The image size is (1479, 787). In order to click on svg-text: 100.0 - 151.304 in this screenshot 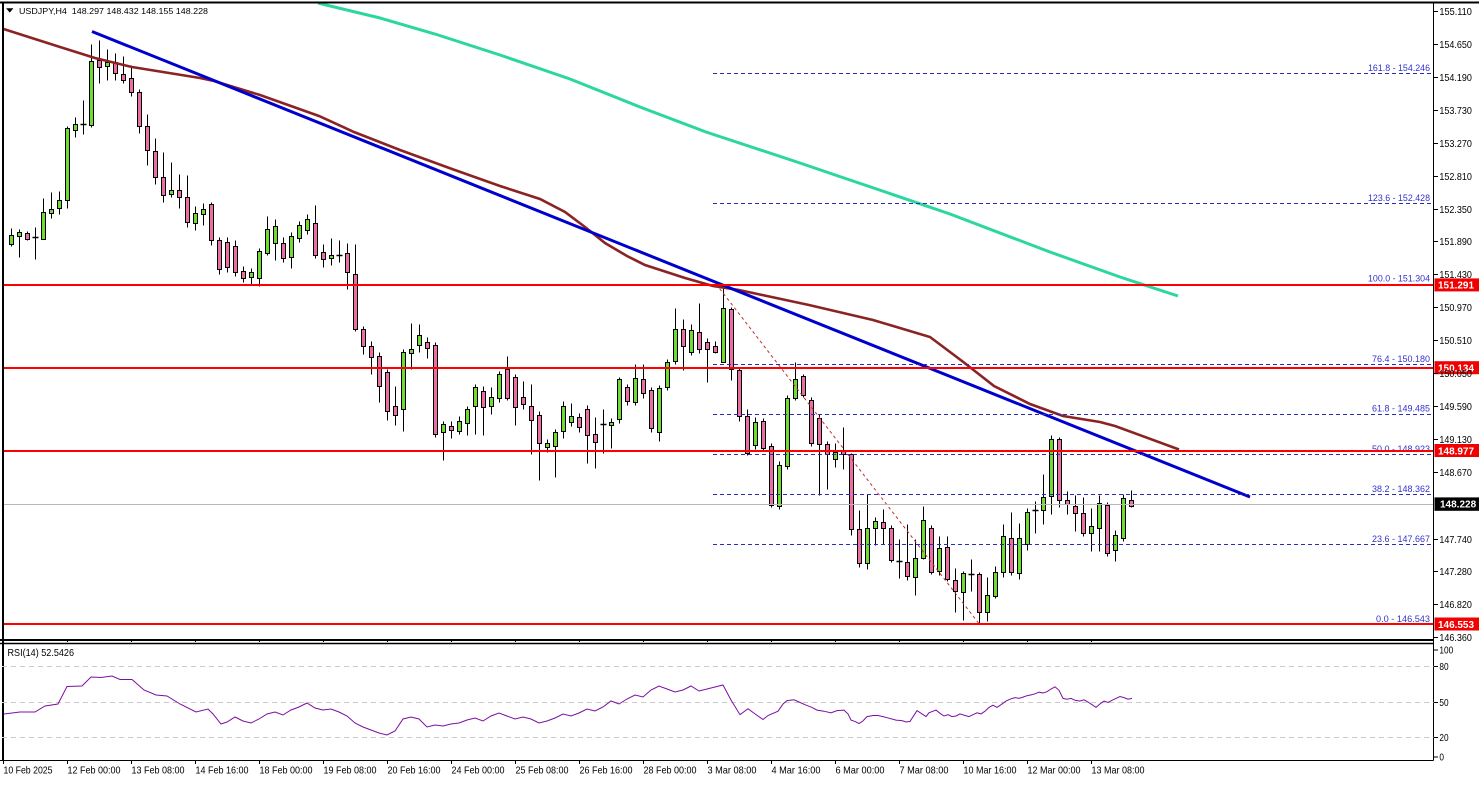, I will do `click(1399, 278)`.